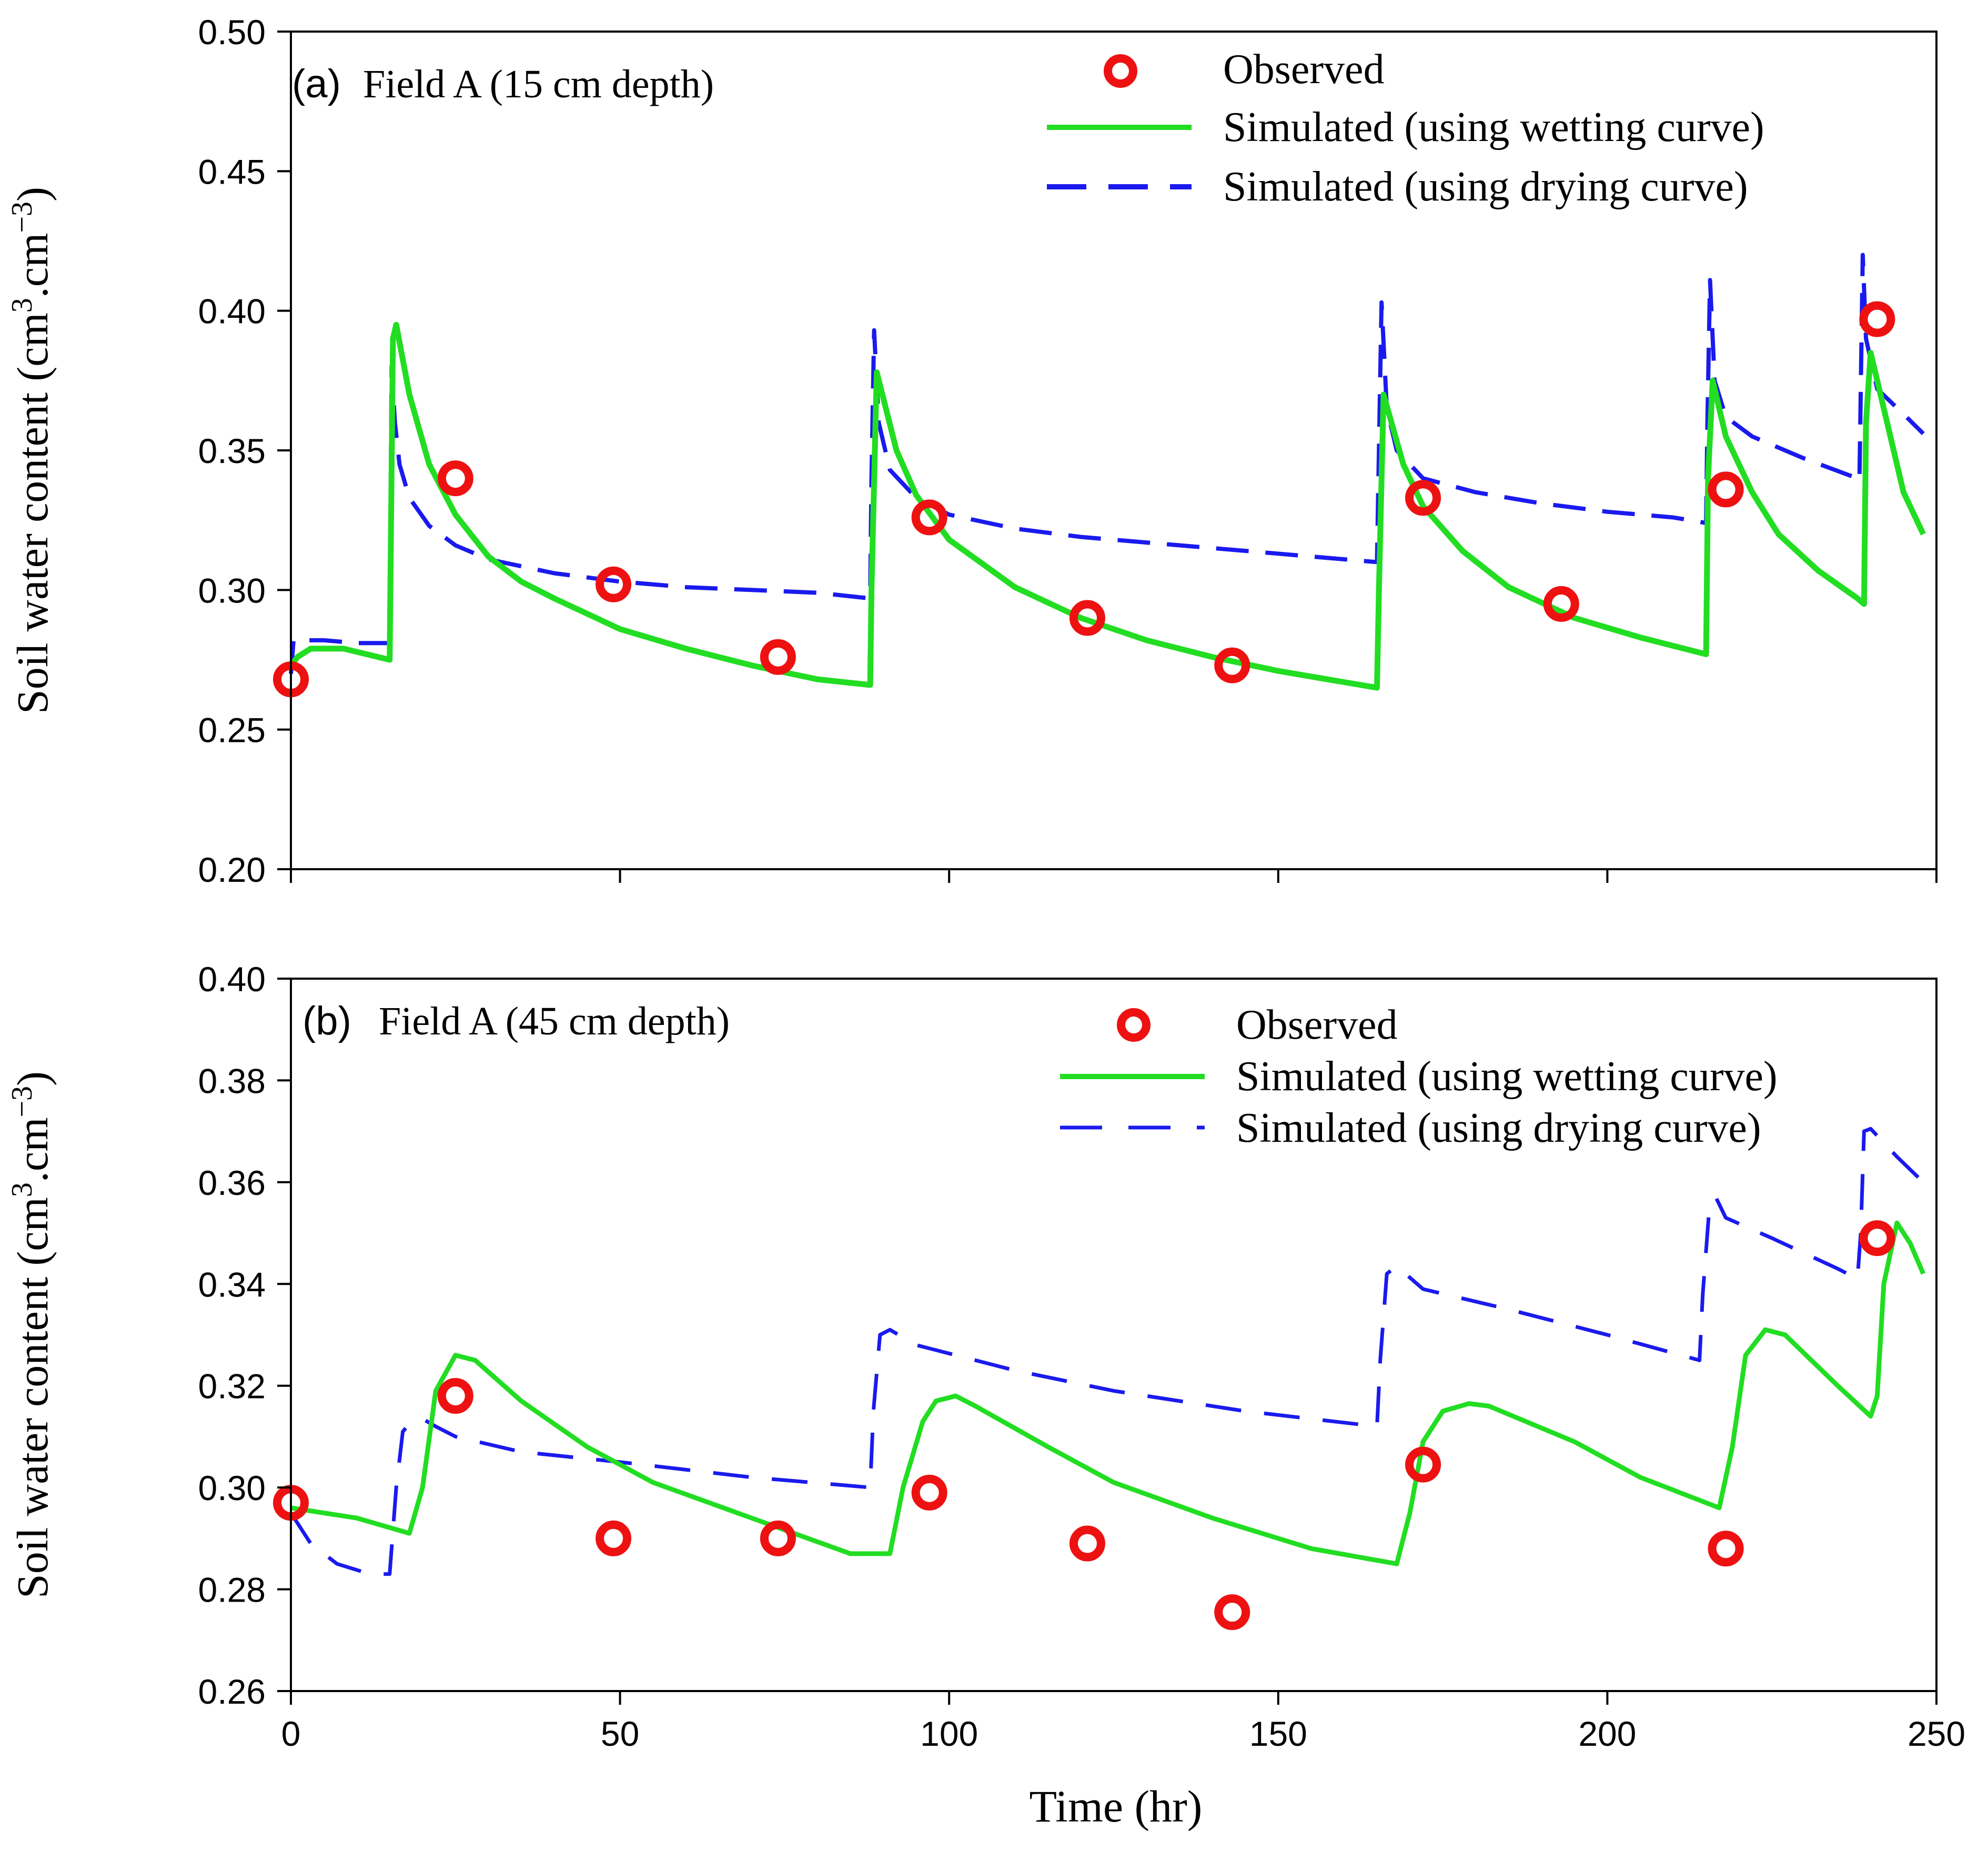 This screenshot has height=1851, width=1988. I want to click on panel-b-legend-wetting-label: Simulated (using wetting curve), so click(1507, 1076).